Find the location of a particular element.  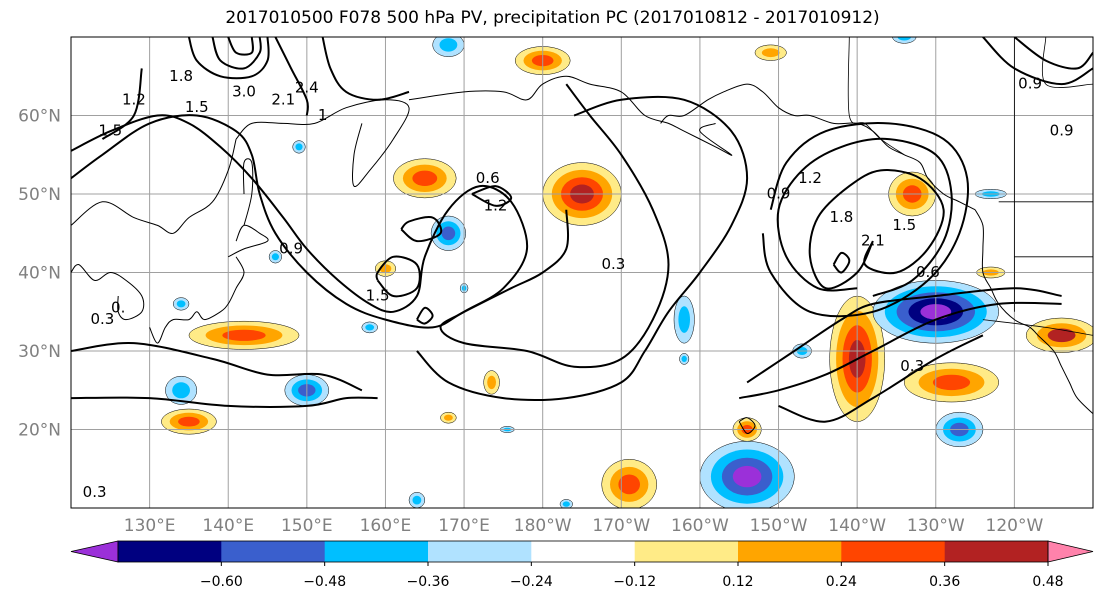

longitude-tick-label: 150°E is located at coordinates (307, 526).